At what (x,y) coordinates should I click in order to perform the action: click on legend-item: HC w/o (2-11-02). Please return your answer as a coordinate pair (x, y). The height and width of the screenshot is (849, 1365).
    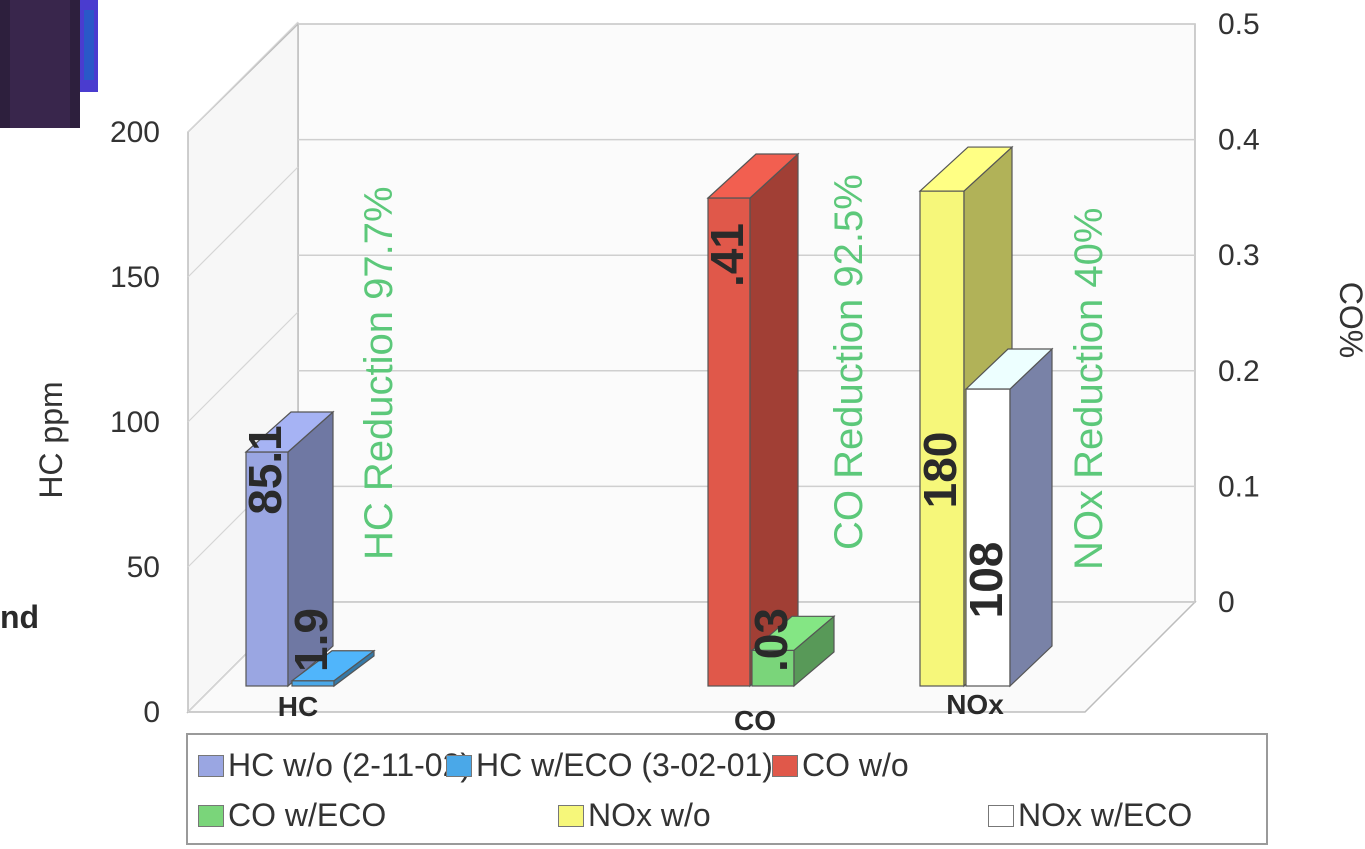
    Looking at the image, I should click on (334, 765).